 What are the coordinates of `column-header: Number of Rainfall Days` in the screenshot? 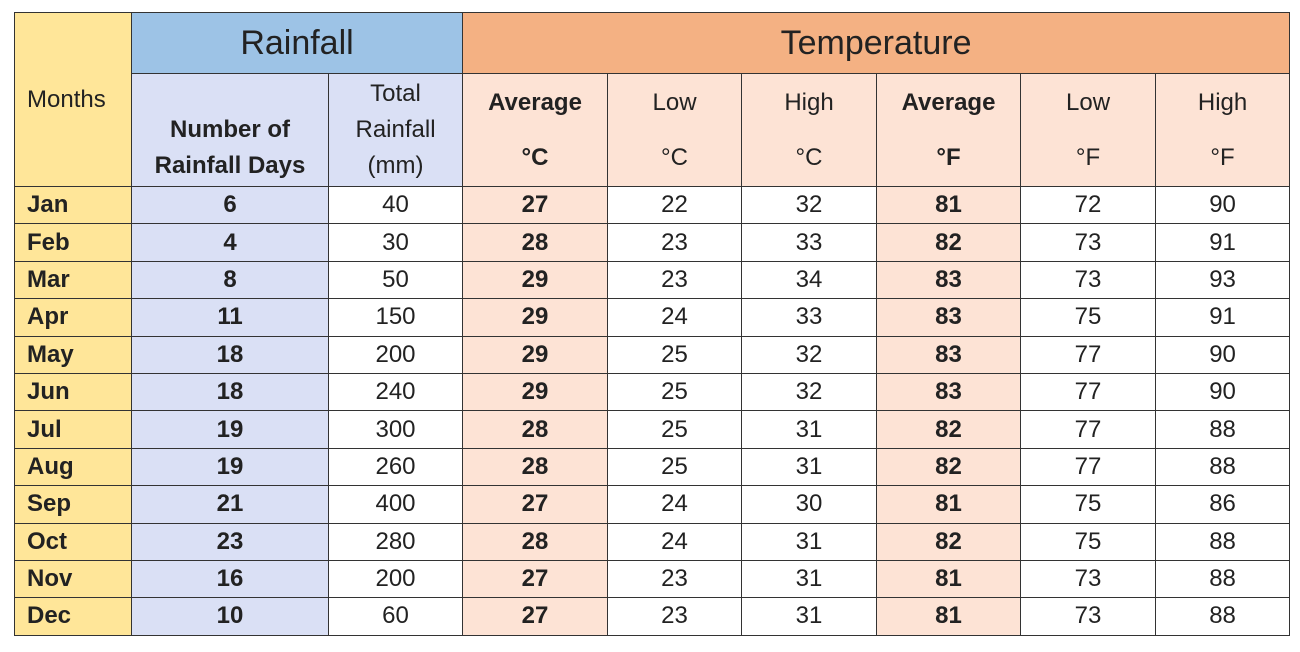 It's located at (230, 130).